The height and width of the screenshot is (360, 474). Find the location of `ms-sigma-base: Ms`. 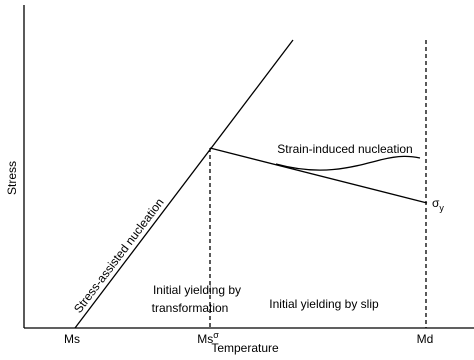

ms-sigma-base: Ms is located at coordinates (205, 339).